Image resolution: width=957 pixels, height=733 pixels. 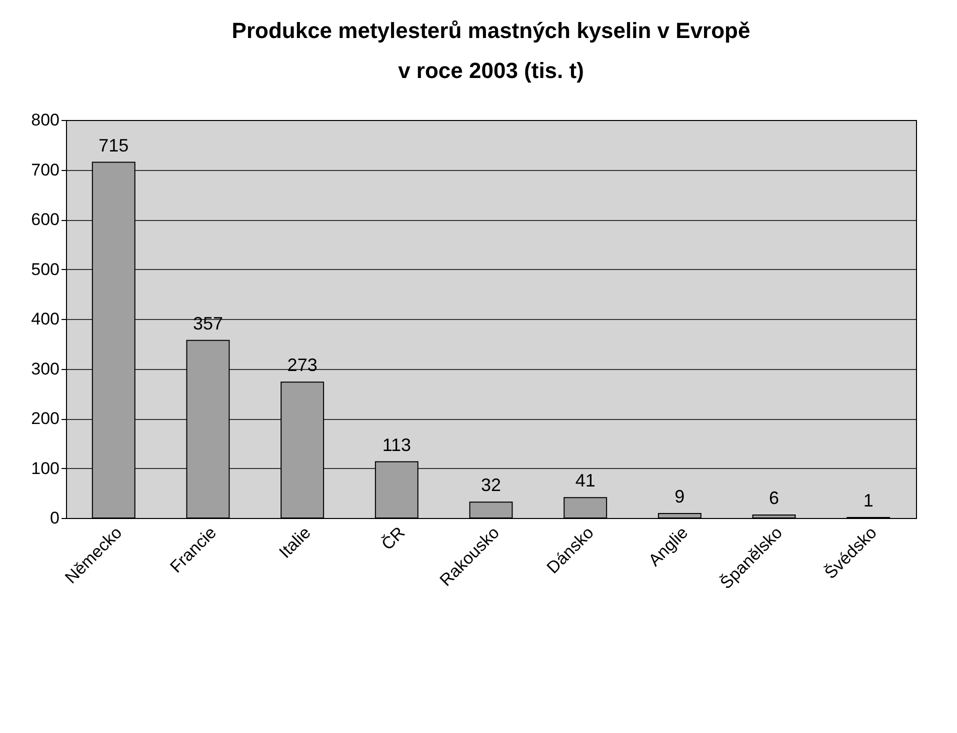 I want to click on data-label: 9, so click(x=679, y=496).